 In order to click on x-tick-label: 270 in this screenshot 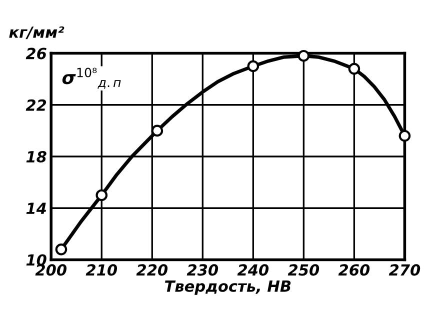, I will do `click(404, 270)`.